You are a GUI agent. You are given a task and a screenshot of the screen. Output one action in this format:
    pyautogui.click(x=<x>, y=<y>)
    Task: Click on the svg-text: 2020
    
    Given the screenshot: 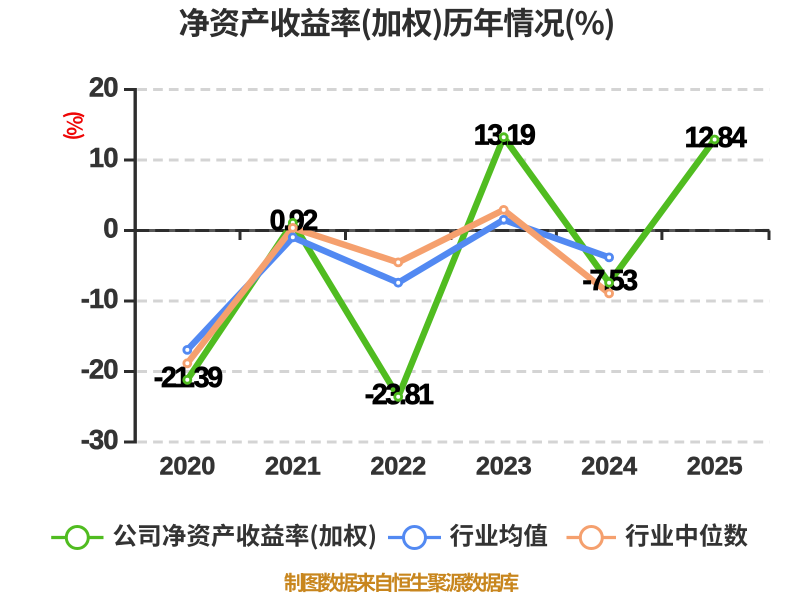 What is the action you would take?
    pyautogui.click(x=187, y=467)
    